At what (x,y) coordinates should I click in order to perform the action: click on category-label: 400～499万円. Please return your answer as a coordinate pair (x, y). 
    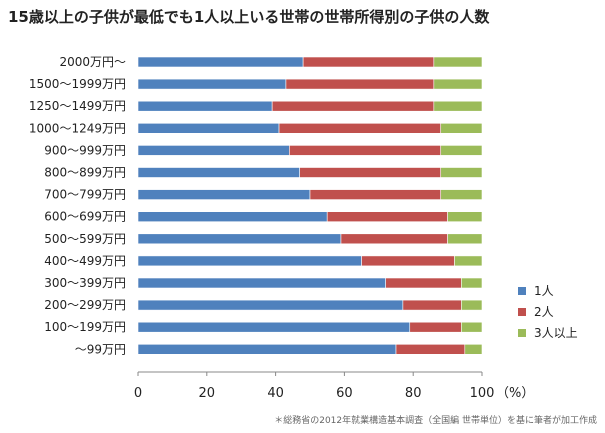
    Looking at the image, I should click on (85, 261).